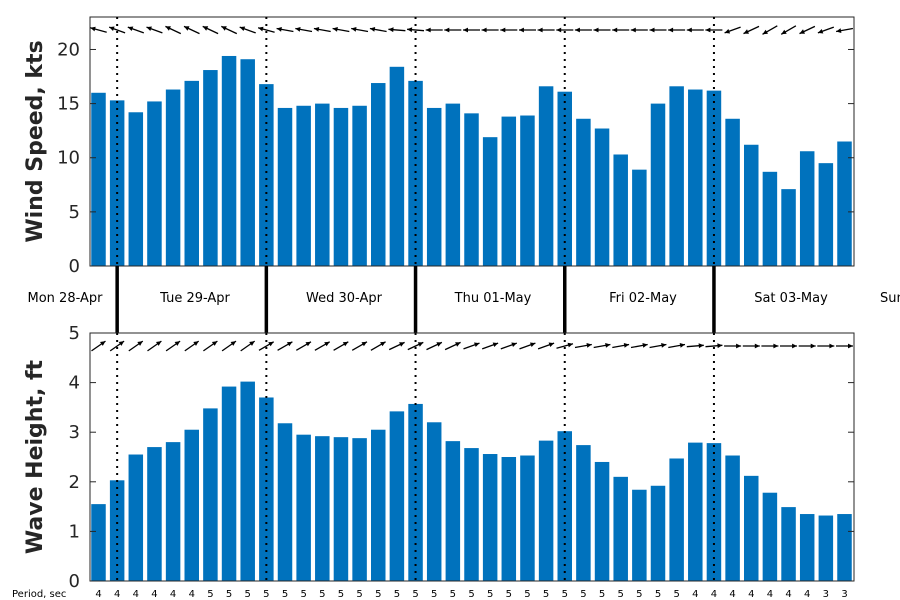 The height and width of the screenshot is (600, 900). What do you see at coordinates (68, 158) in the screenshot?
I see `wind-ytick-label: 10` at bounding box center [68, 158].